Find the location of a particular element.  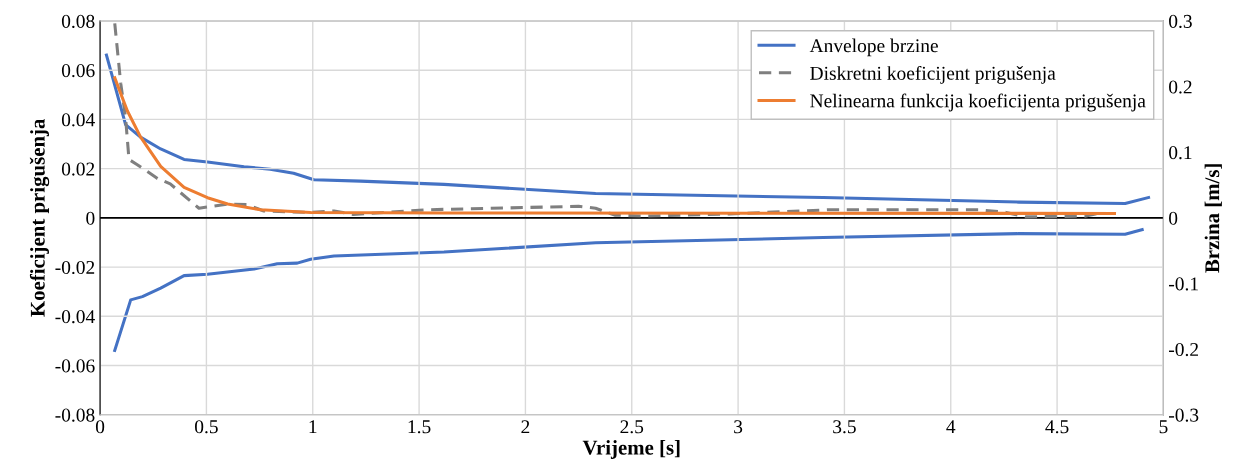

y2-tick-label: 0.2 is located at coordinates (1180, 87).